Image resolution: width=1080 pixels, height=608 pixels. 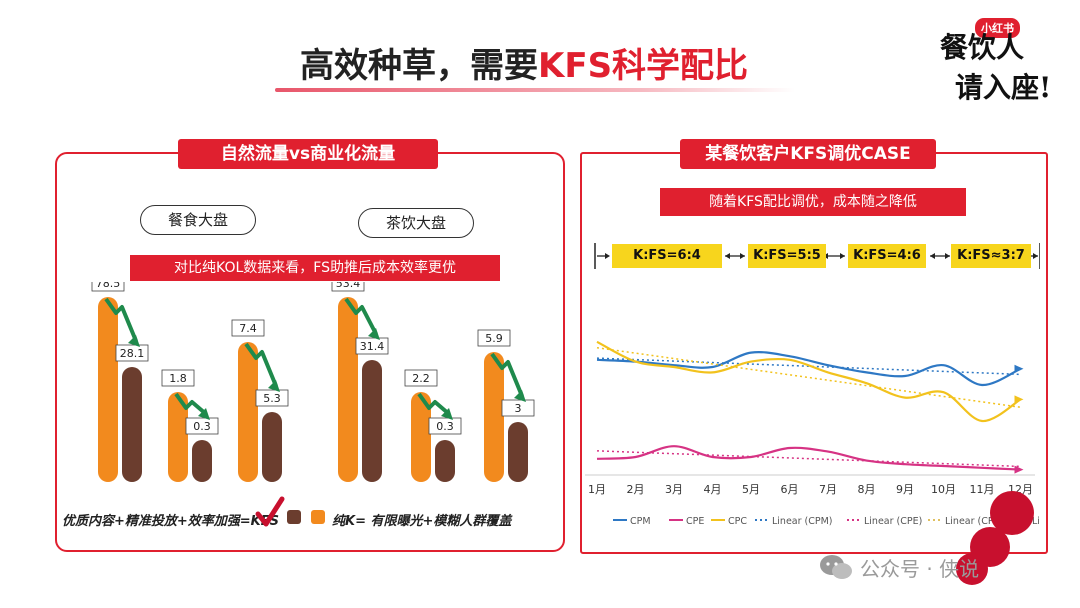 I want to click on series-line-cpe, so click(x=808, y=458).